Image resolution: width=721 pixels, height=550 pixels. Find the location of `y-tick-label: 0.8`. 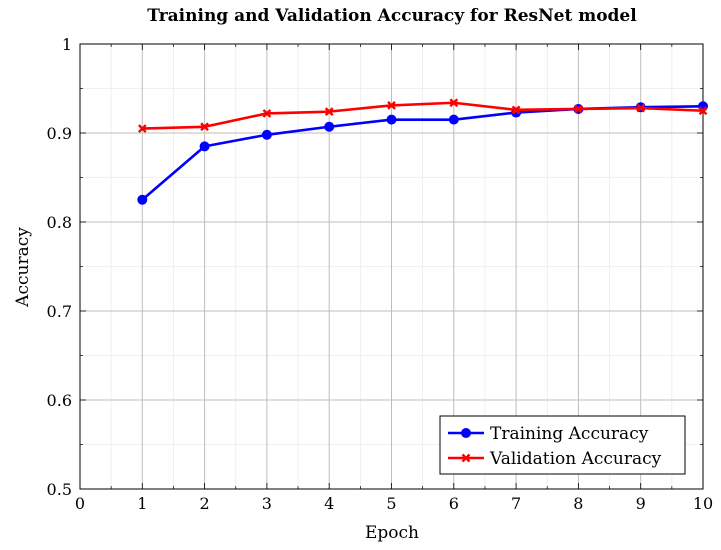

y-tick-label: 0.8 is located at coordinates (59, 222).